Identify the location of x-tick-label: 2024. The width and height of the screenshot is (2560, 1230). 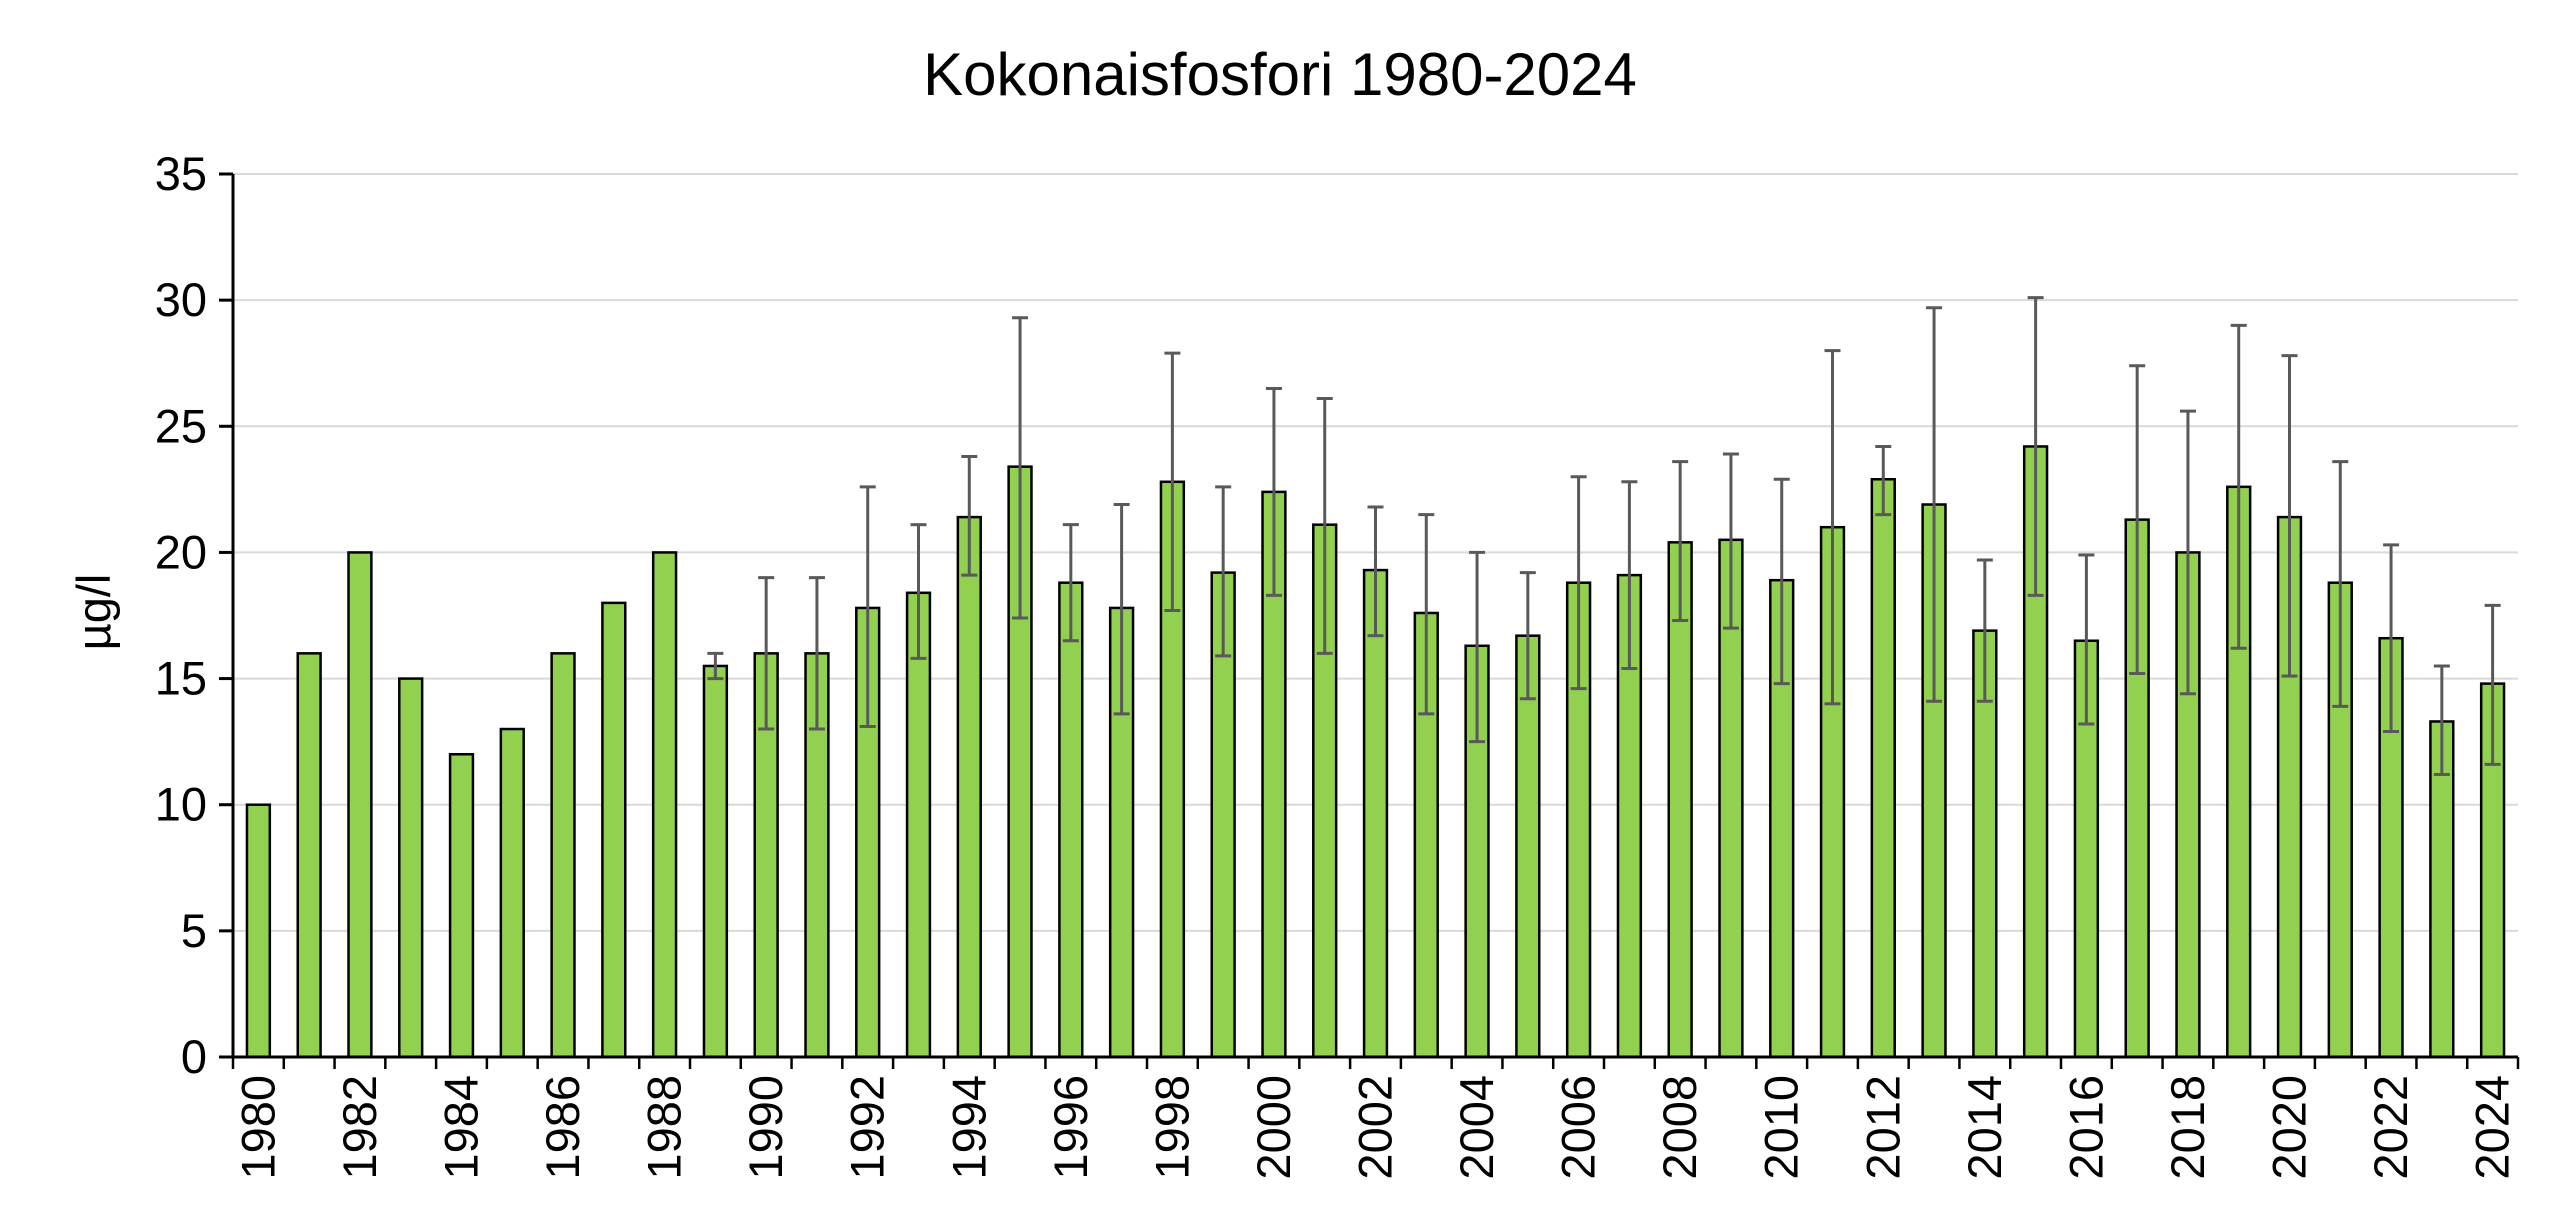
(2492, 1127).